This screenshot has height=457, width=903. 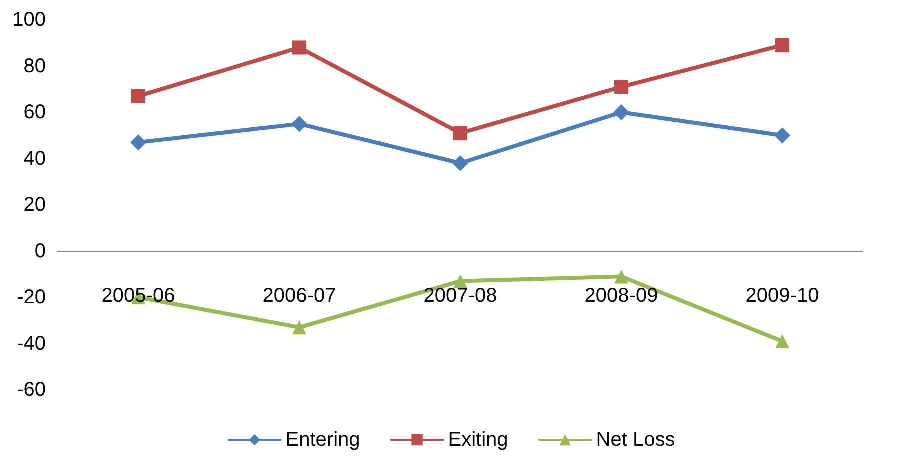 I want to click on y-tick-label: -60, so click(x=31, y=390).